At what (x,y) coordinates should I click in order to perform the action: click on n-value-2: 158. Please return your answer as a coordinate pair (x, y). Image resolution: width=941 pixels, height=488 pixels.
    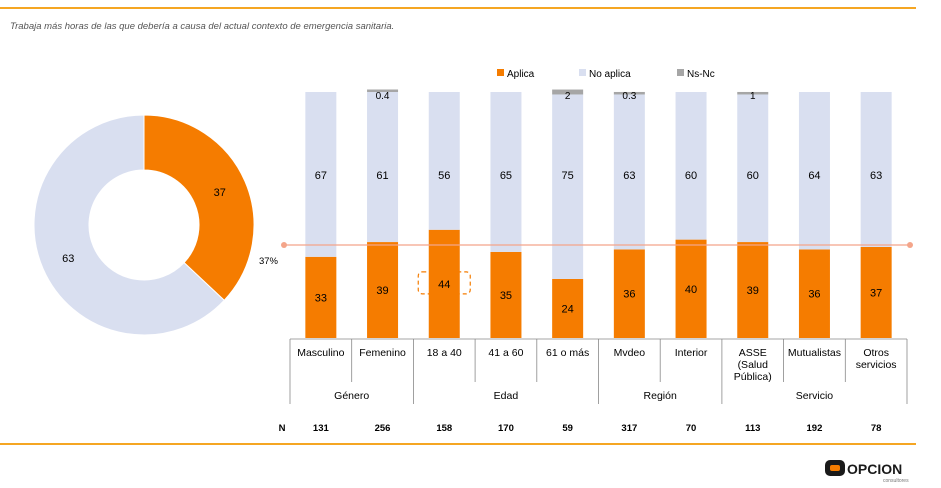
    Looking at the image, I should click on (444, 428).